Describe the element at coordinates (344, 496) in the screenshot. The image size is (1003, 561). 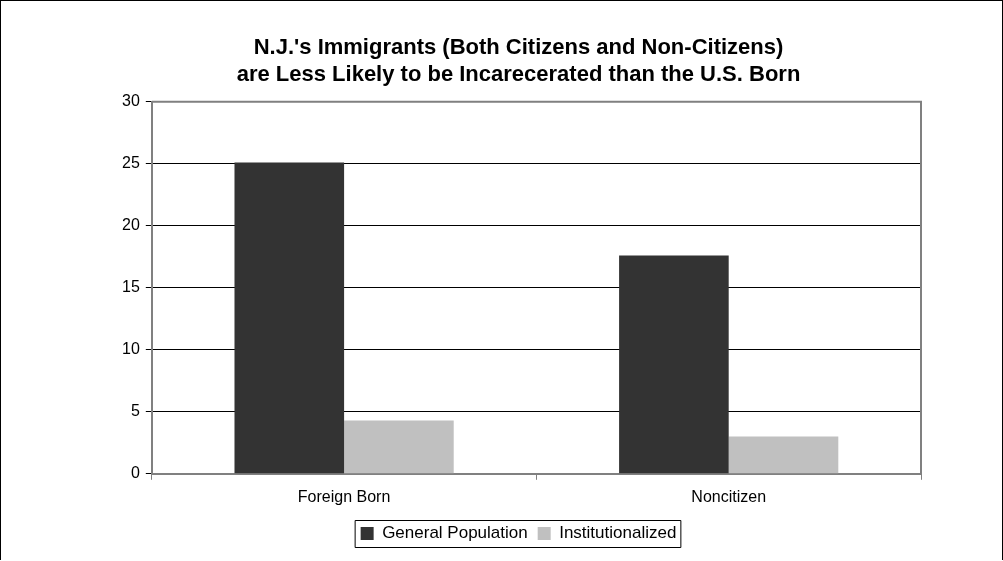
I see `x-tick-label: Foreign Born` at that location.